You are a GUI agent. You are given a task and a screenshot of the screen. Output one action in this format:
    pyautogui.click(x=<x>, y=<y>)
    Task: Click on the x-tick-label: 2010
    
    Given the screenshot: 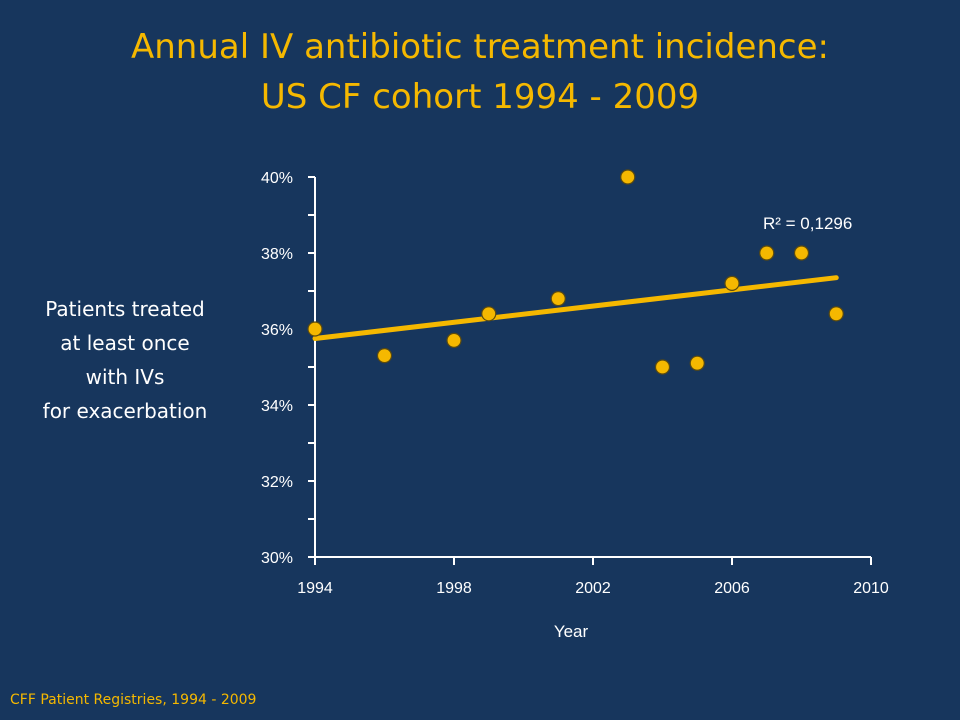 What is the action you would take?
    pyautogui.click(x=871, y=588)
    